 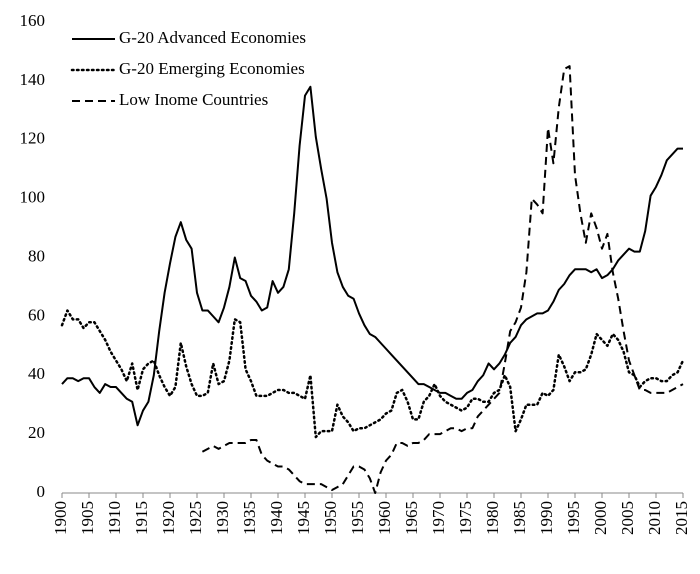 What do you see at coordinates (36, 432) in the screenshot?
I see `y-tick-label: 20` at bounding box center [36, 432].